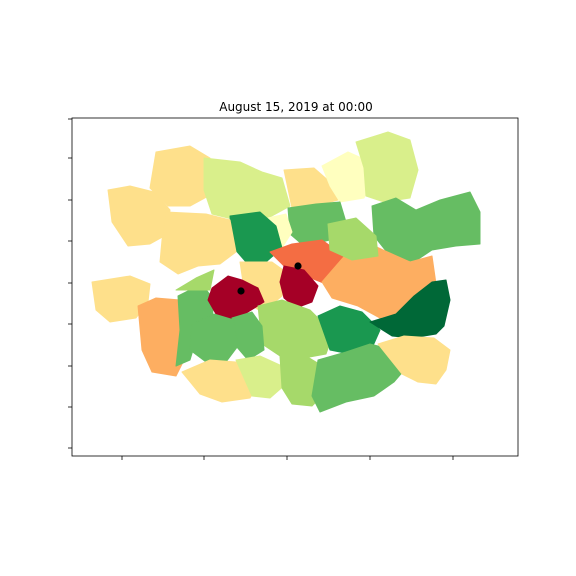 This screenshot has width=576, height=576. Describe the element at coordinates (298, 266) in the screenshot. I see `marker-east` at that location.